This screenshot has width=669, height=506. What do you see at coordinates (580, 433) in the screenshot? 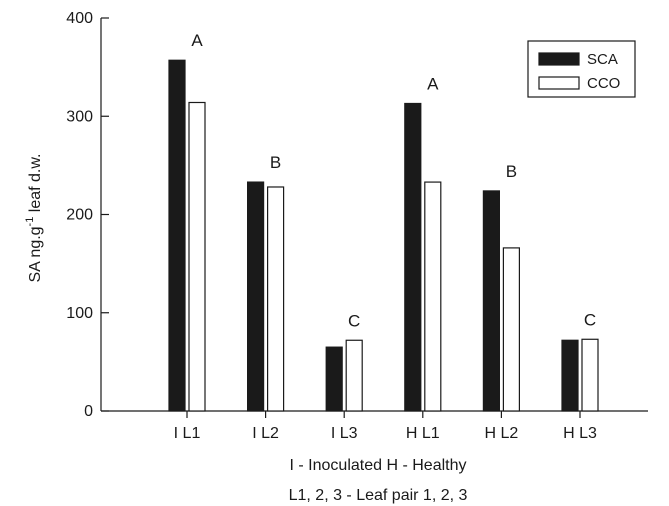
I see `x-tick-label: H L3` at bounding box center [580, 433].